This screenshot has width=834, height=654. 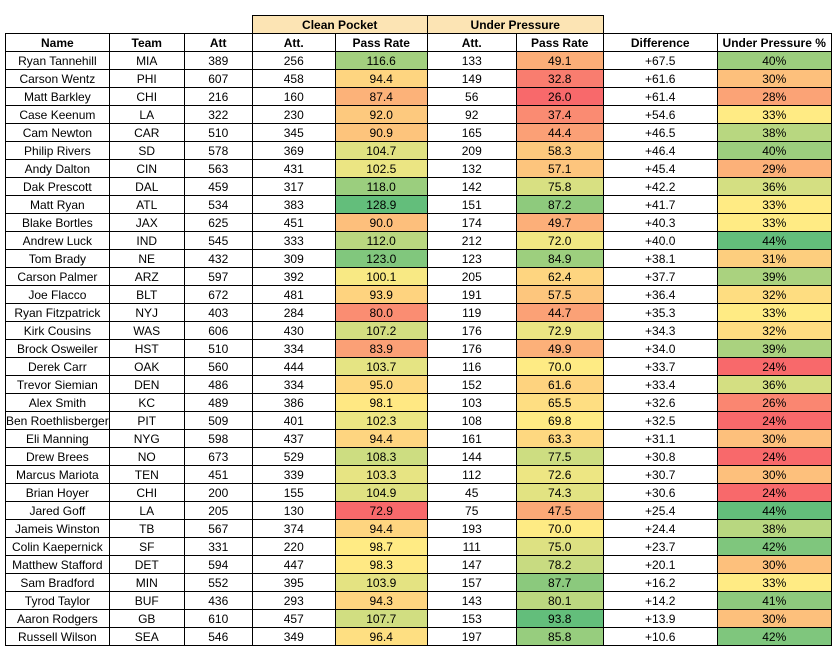 What do you see at coordinates (218, 582) in the screenshot?
I see `cell-att: 552` at bounding box center [218, 582].